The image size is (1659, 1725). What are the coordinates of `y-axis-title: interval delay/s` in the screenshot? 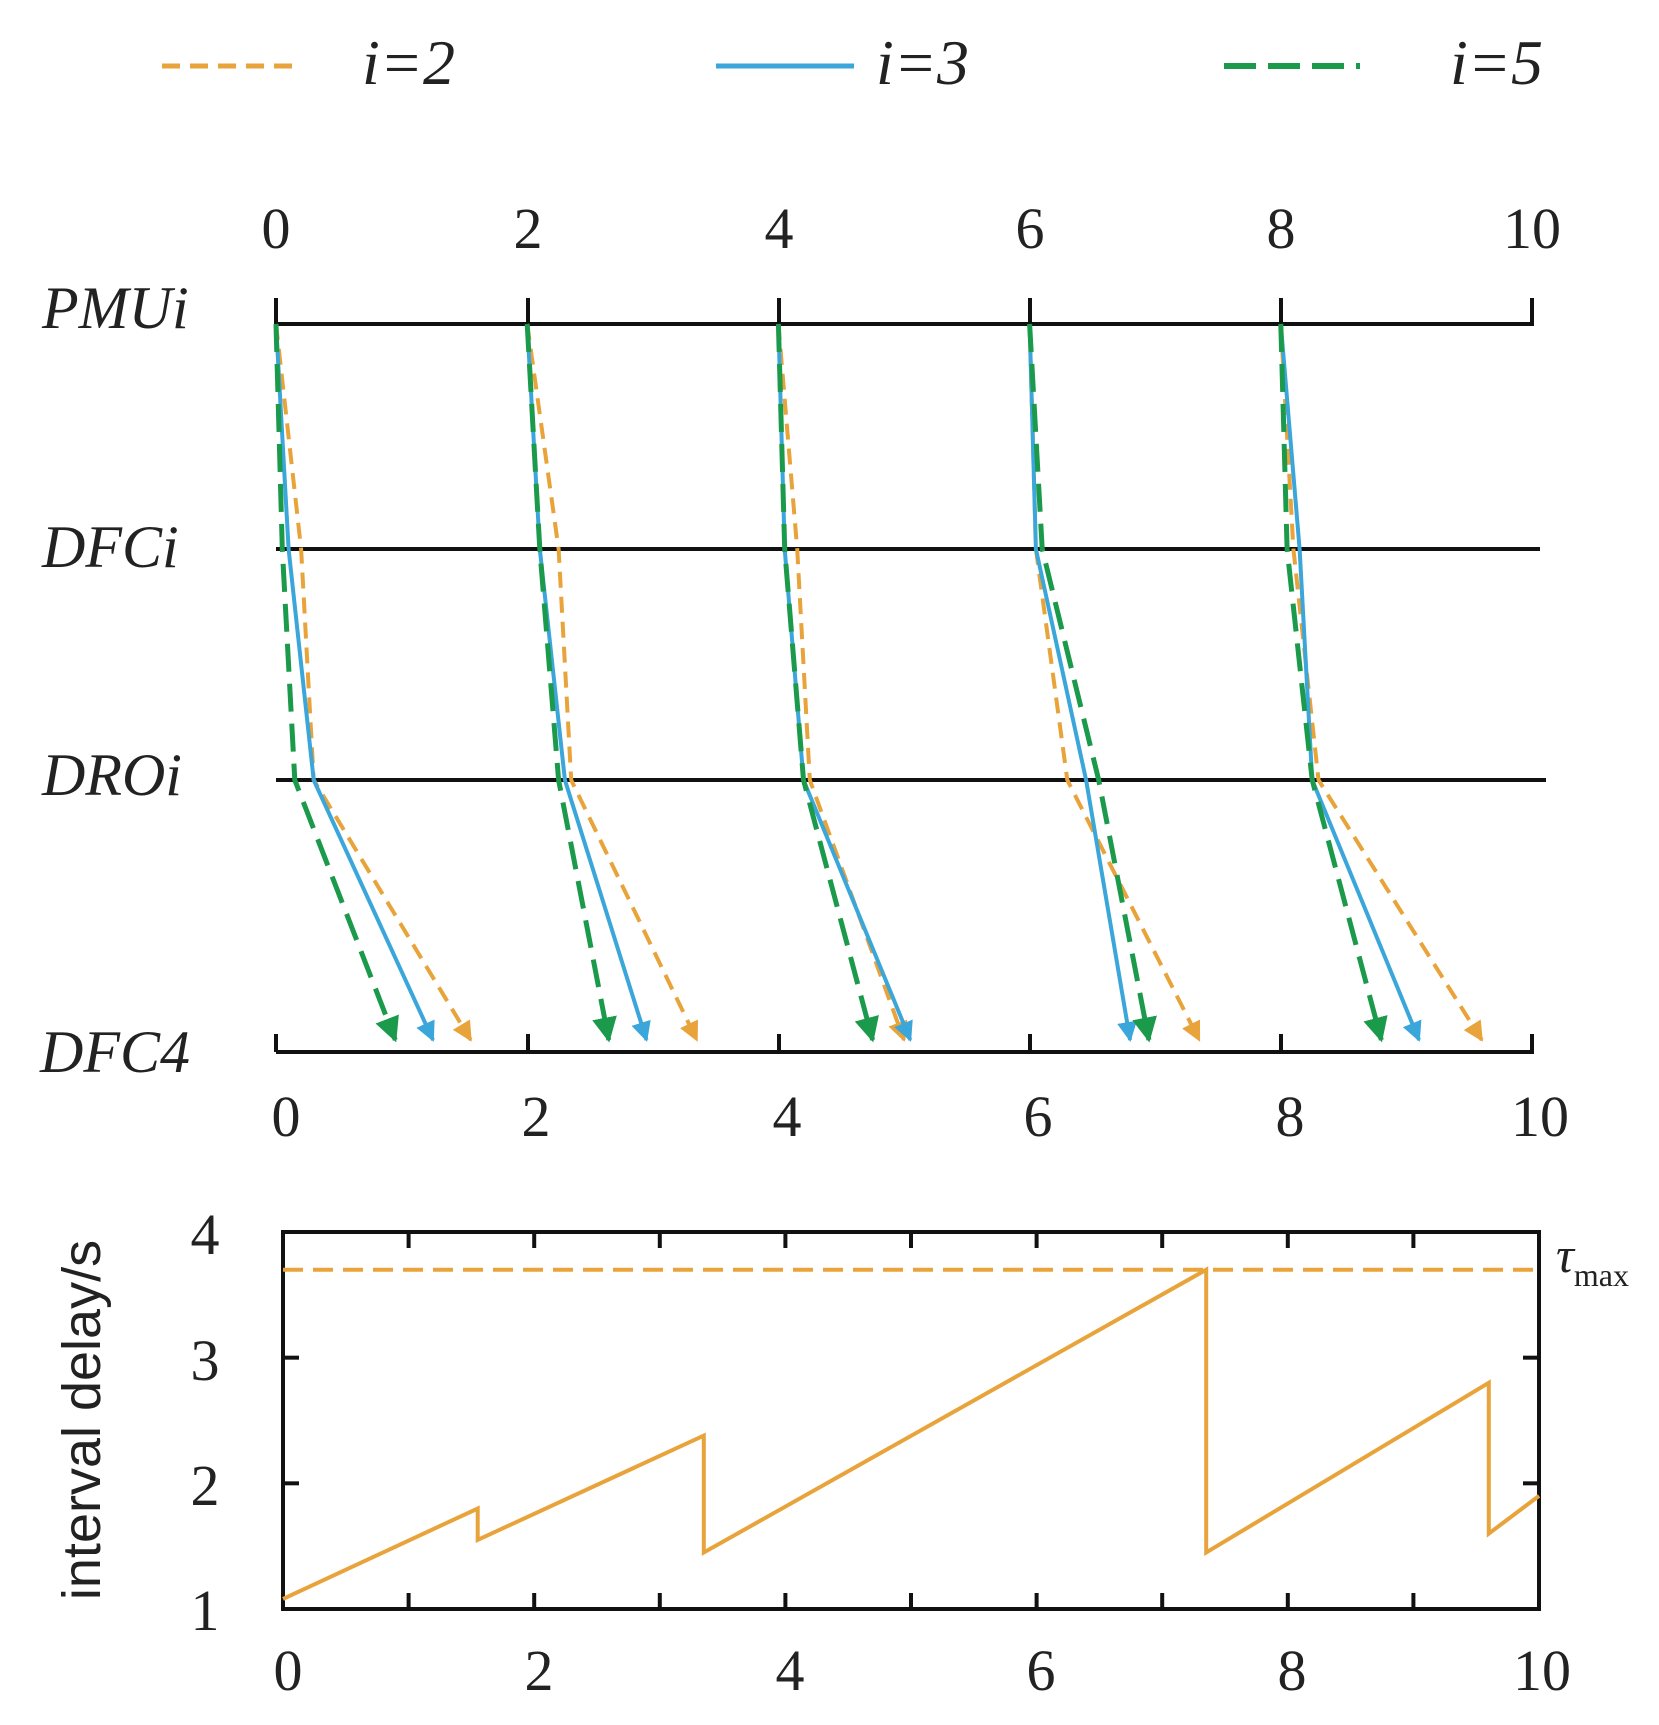 It's located at (82, 1420).